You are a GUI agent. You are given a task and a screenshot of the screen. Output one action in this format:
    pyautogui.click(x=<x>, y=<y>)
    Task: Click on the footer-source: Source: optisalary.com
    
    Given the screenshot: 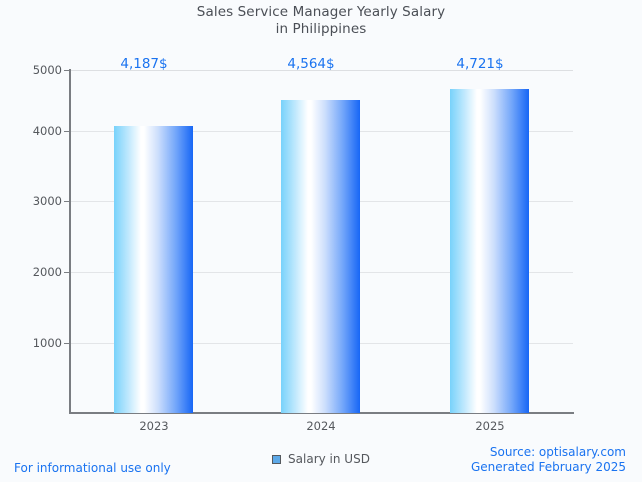 What is the action you would take?
    pyautogui.click(x=557, y=452)
    